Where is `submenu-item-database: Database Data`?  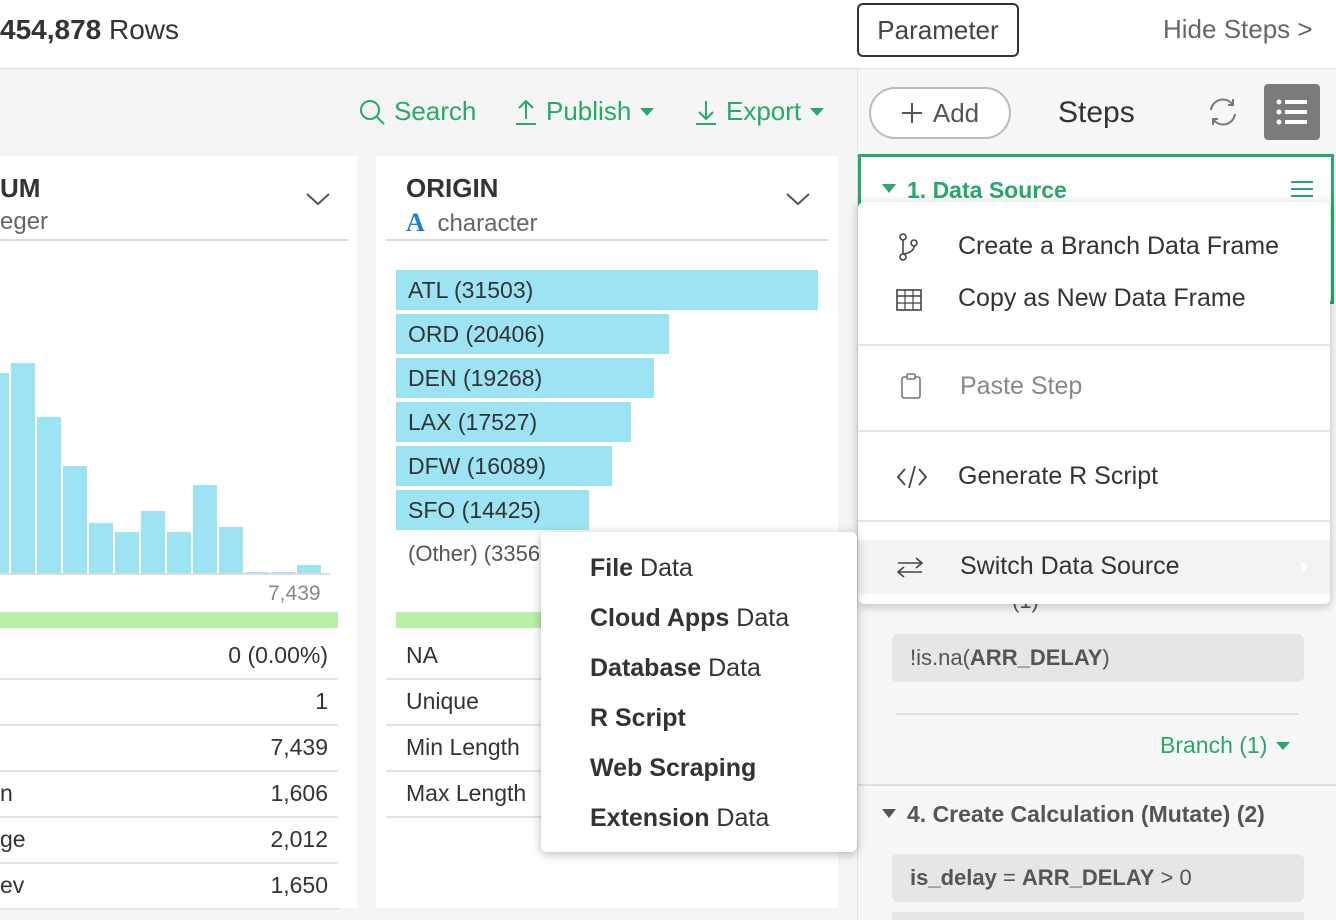 submenu-item-database: Database Data is located at coordinates (675, 668).